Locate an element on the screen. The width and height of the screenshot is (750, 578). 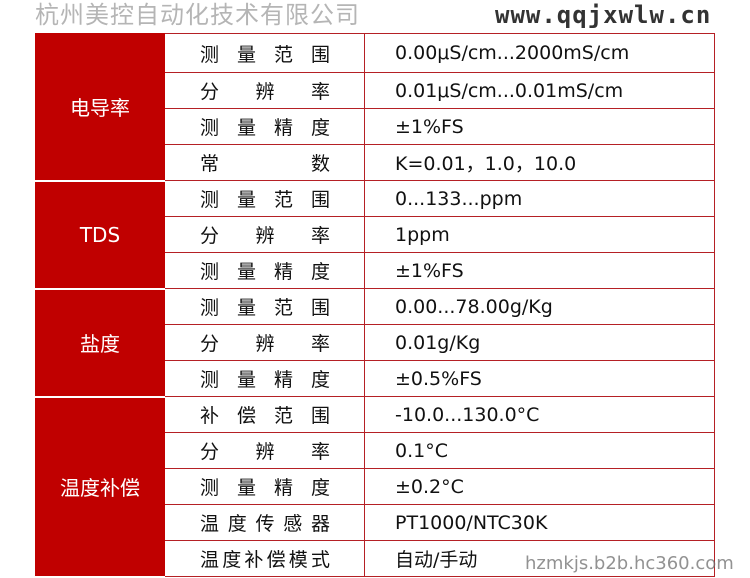
table-row: 常数 K=0.01，1.0，10.0 is located at coordinates (375, 162).